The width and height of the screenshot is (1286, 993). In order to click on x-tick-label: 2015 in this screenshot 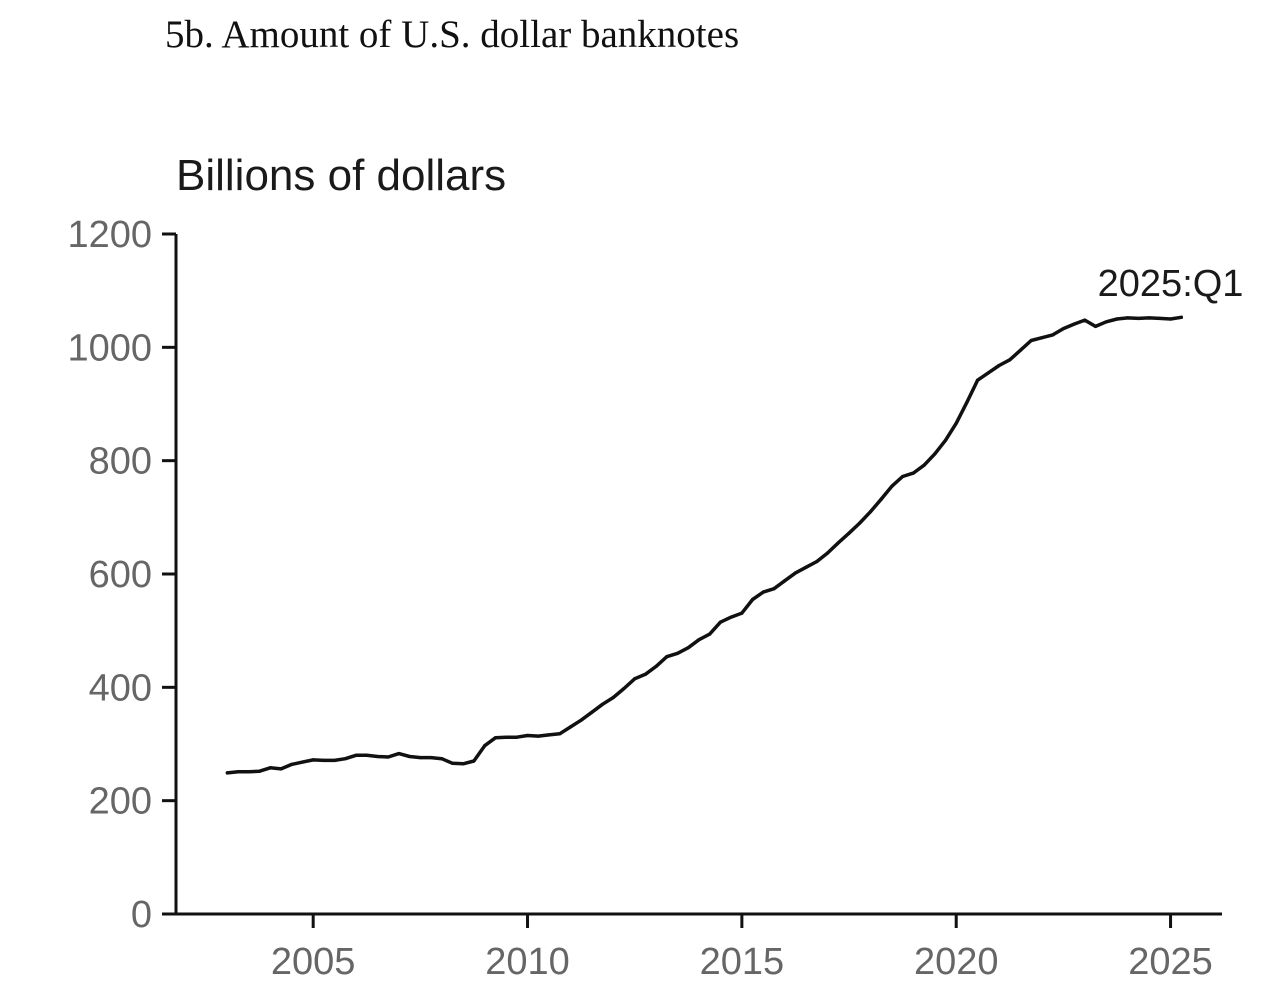, I will do `click(742, 962)`.